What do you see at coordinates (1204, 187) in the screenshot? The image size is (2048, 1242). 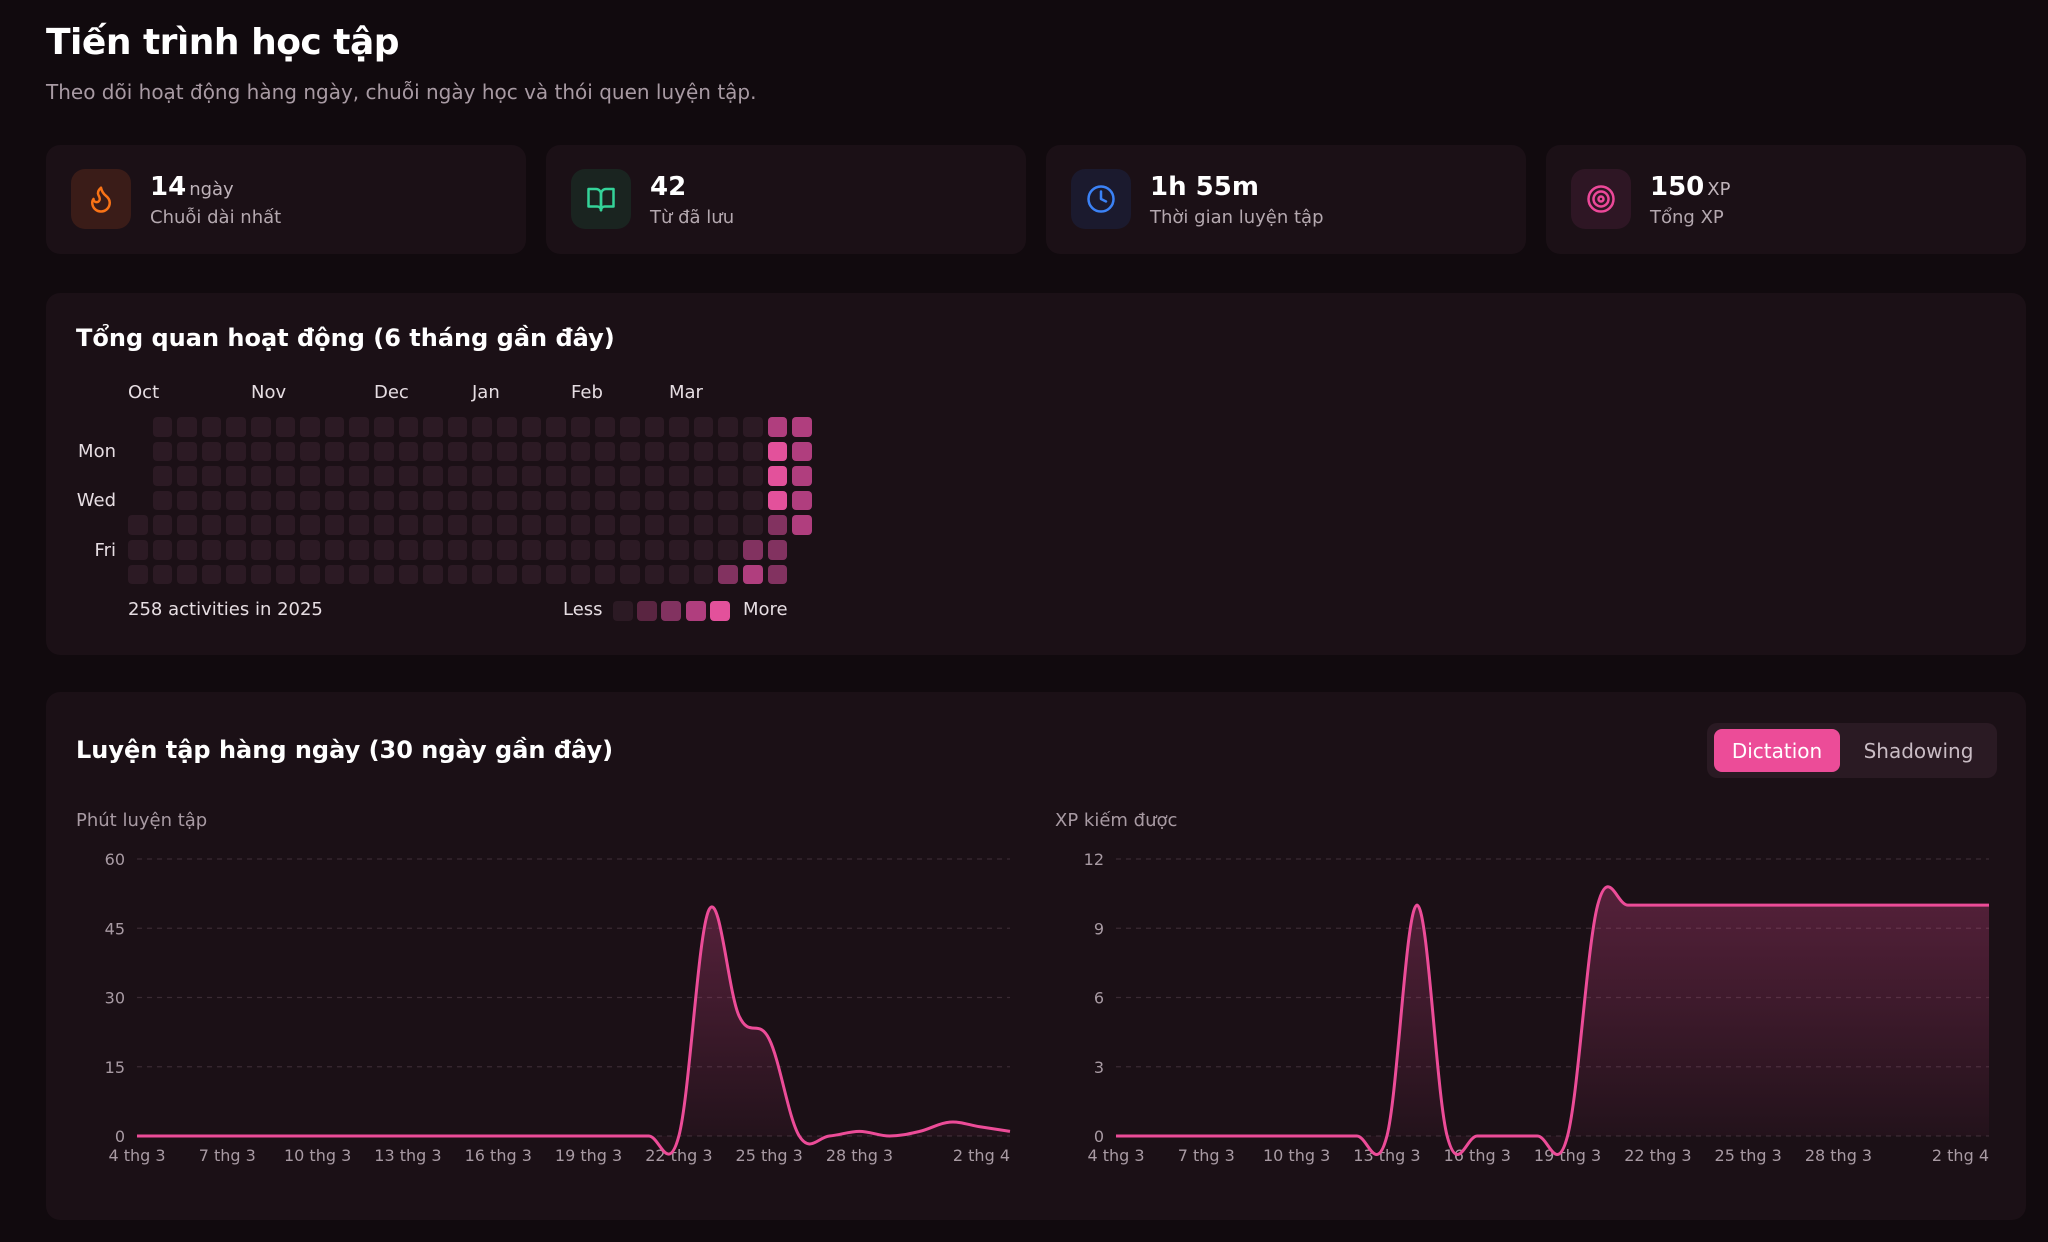 I see `stat-value: 1h 55m` at bounding box center [1204, 187].